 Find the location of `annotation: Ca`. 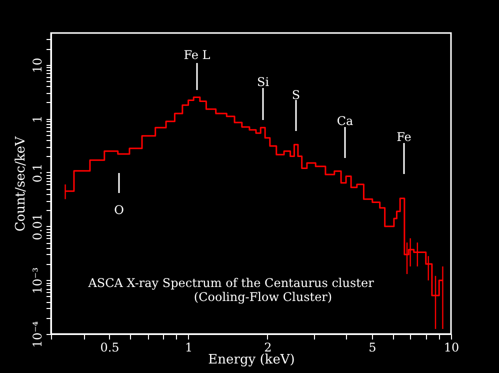

annotation: Ca is located at coordinates (345, 121).